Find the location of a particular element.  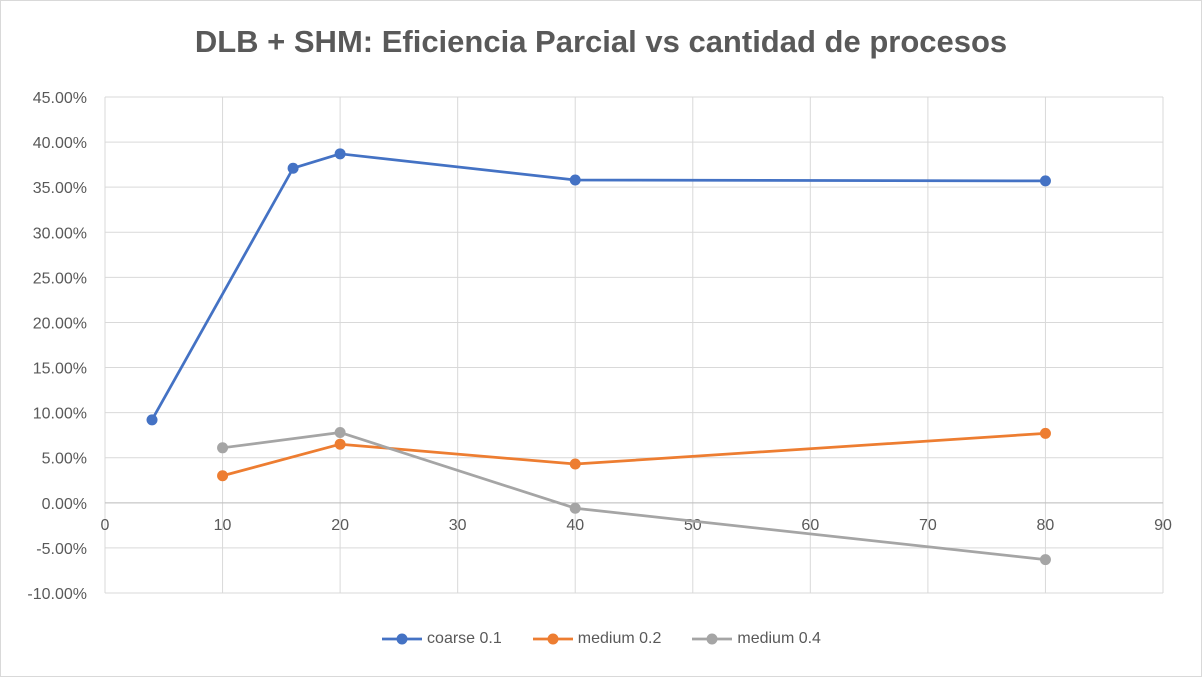

x-tick-label: 30 is located at coordinates (458, 525).